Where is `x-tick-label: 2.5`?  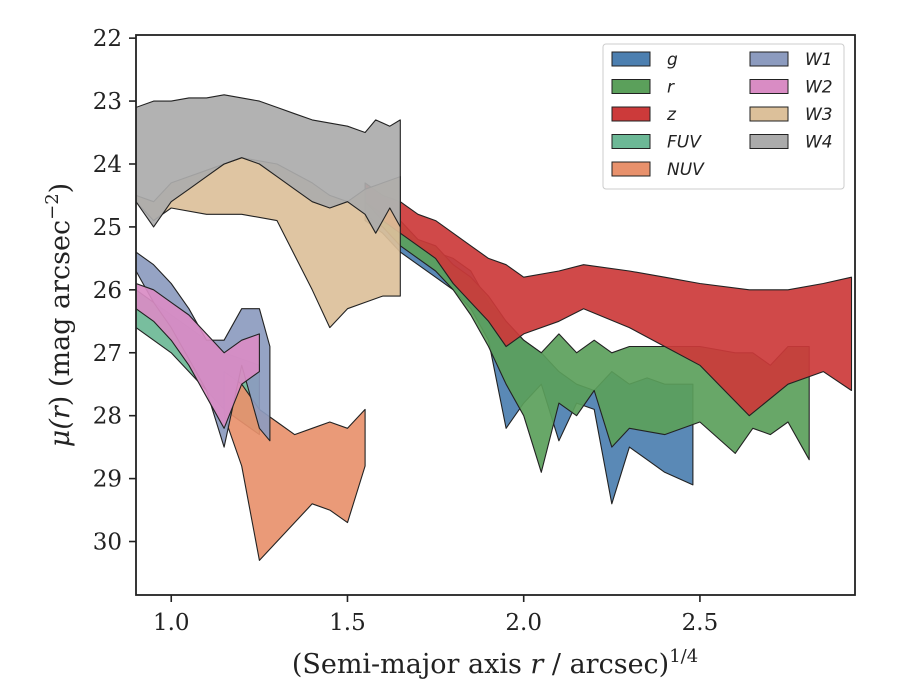 x-tick-label: 2.5 is located at coordinates (700, 623).